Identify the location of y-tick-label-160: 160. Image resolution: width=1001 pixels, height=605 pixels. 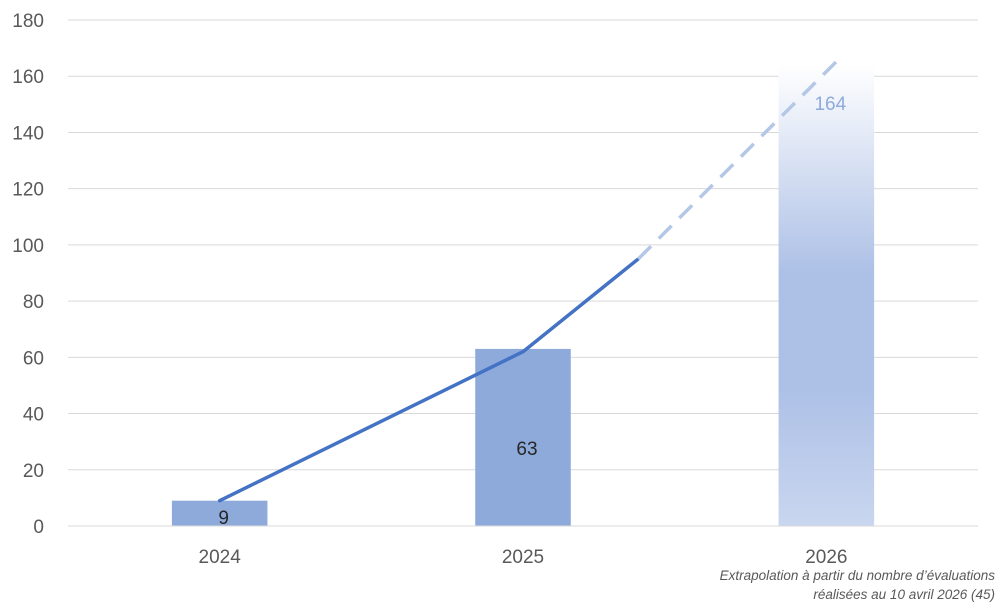
(28, 77).